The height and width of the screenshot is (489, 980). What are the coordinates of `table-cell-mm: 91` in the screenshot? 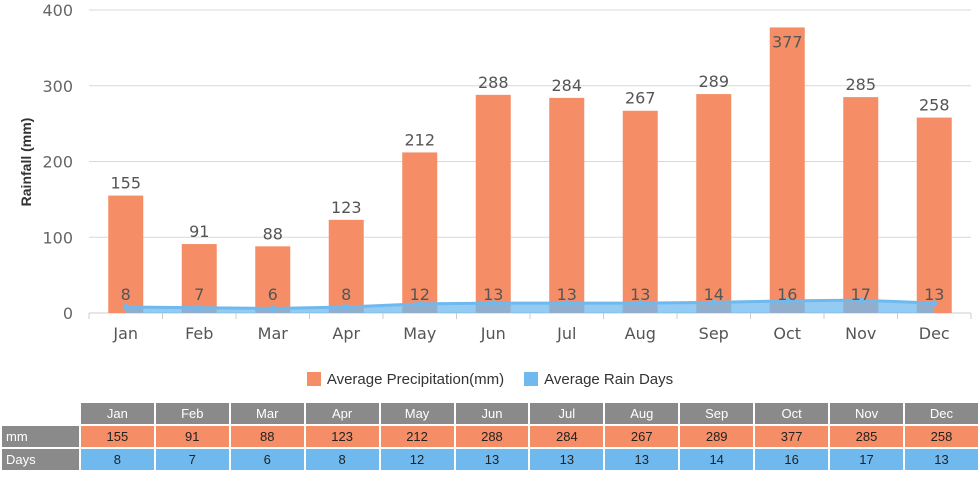 It's located at (192, 436).